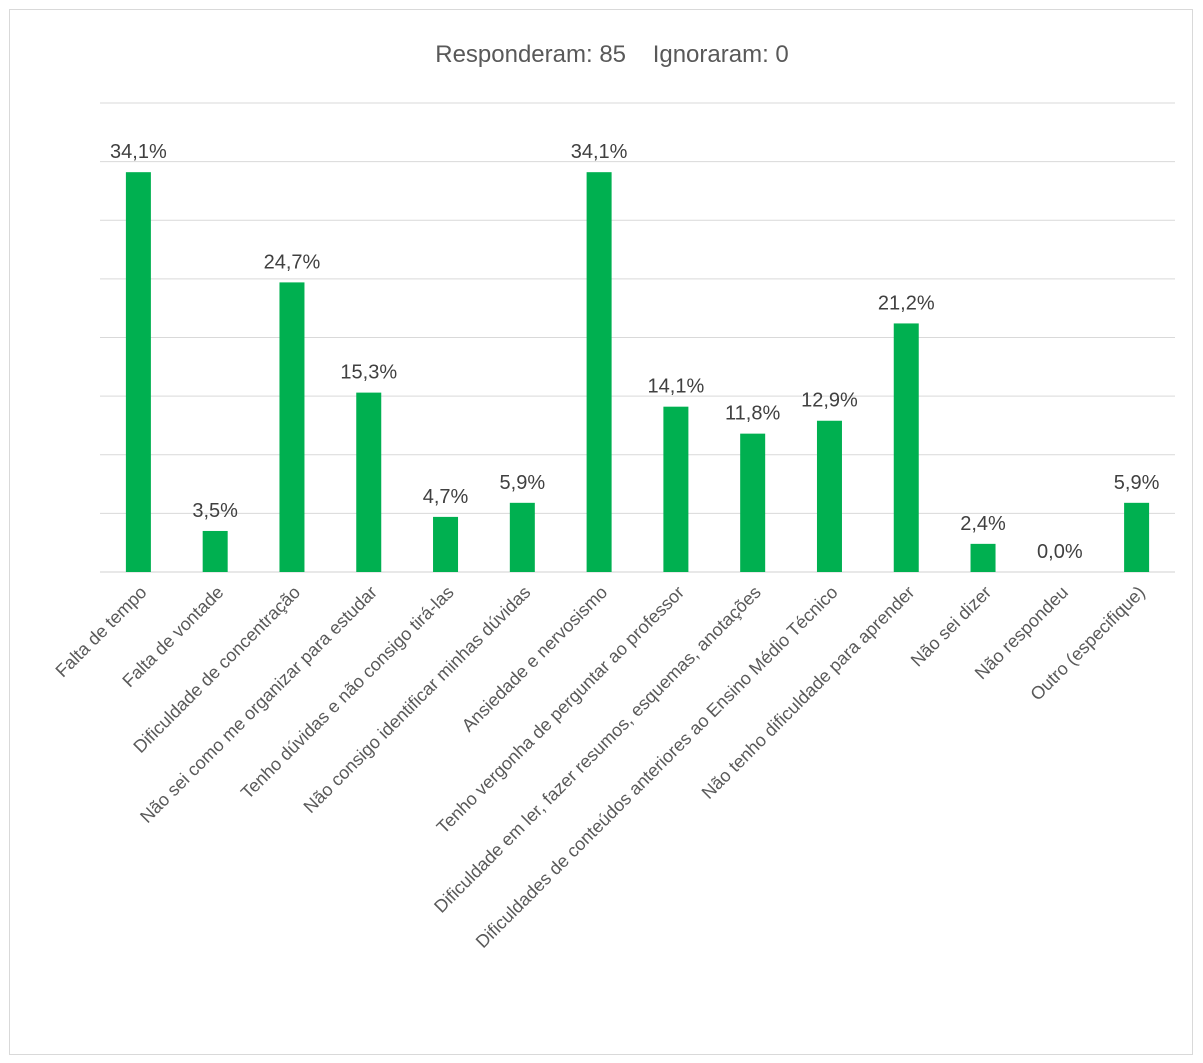 The height and width of the screenshot is (1063, 1203). Describe the element at coordinates (368, 373) in the screenshot. I see `data-label: 15,3%` at that location.